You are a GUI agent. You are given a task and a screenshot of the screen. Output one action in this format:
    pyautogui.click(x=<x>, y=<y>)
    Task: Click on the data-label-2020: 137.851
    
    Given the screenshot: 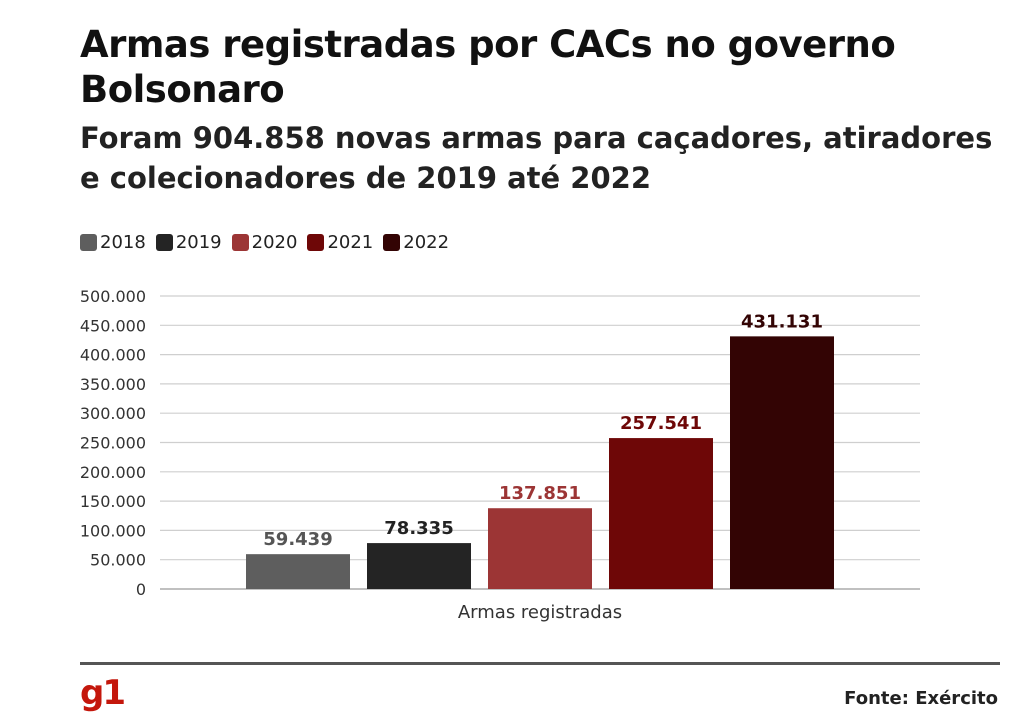 What is the action you would take?
    pyautogui.click(x=540, y=493)
    